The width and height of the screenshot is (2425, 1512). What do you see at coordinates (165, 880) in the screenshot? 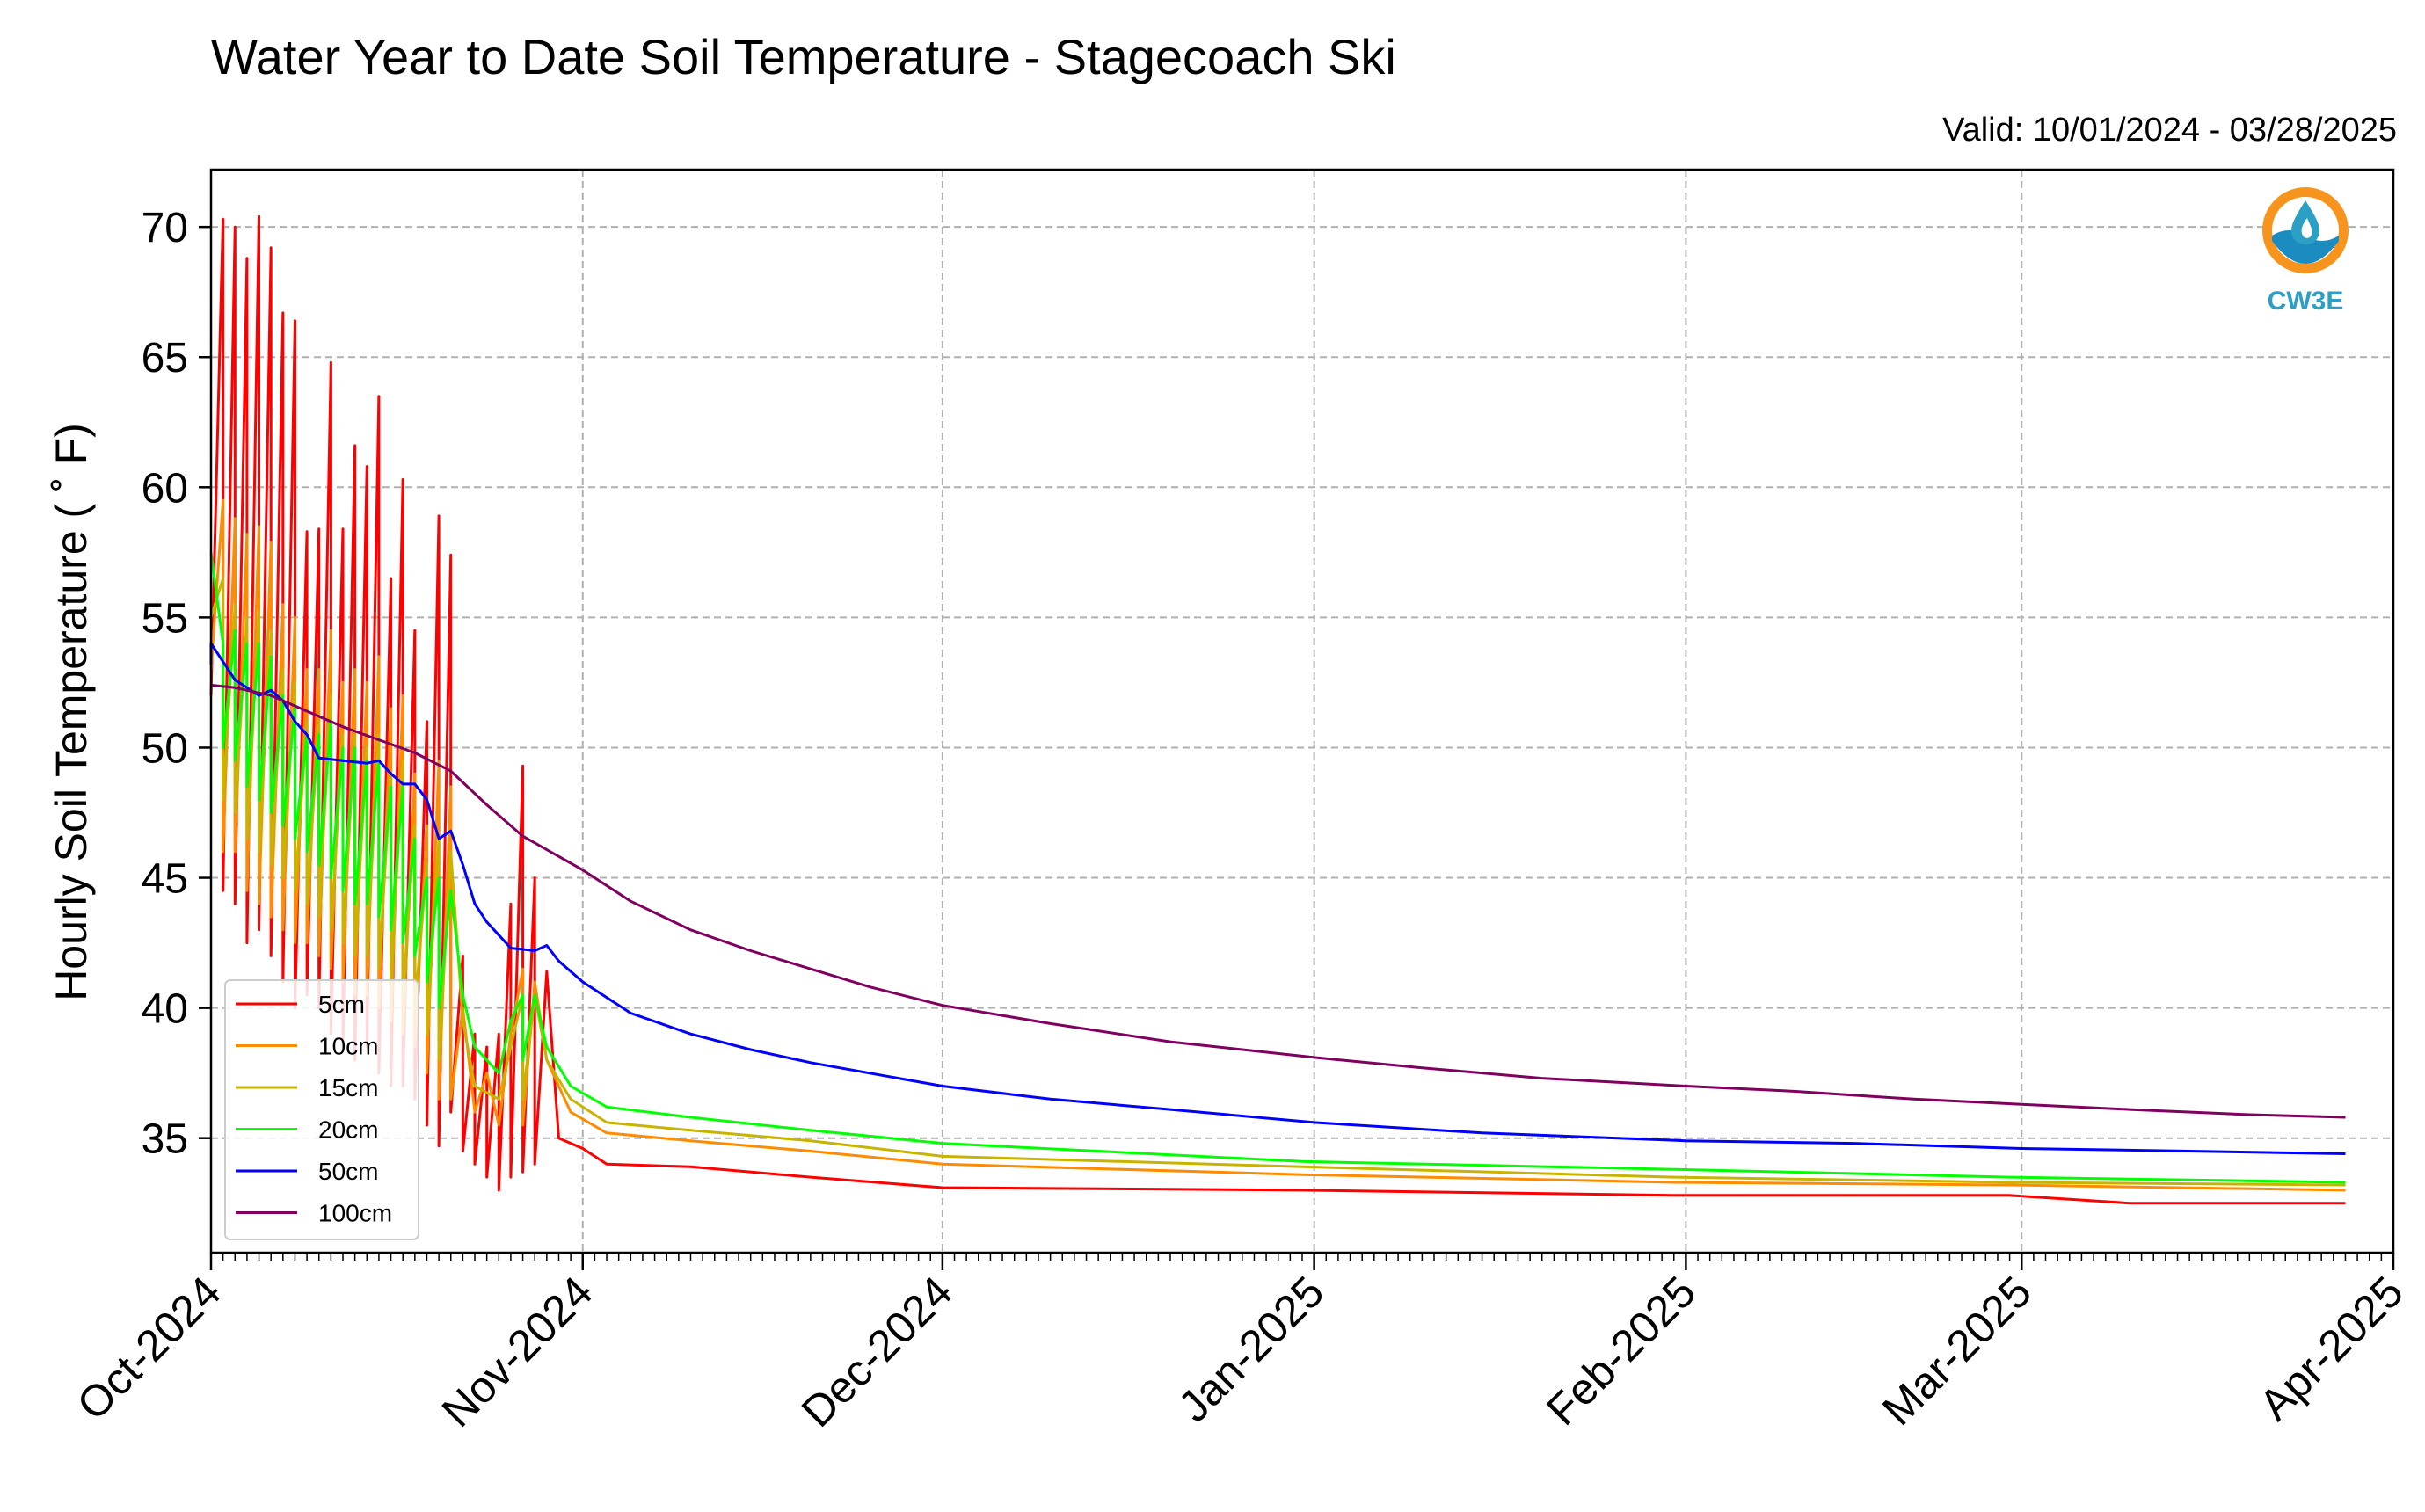
I see `y-tick-label: 45` at bounding box center [165, 880].